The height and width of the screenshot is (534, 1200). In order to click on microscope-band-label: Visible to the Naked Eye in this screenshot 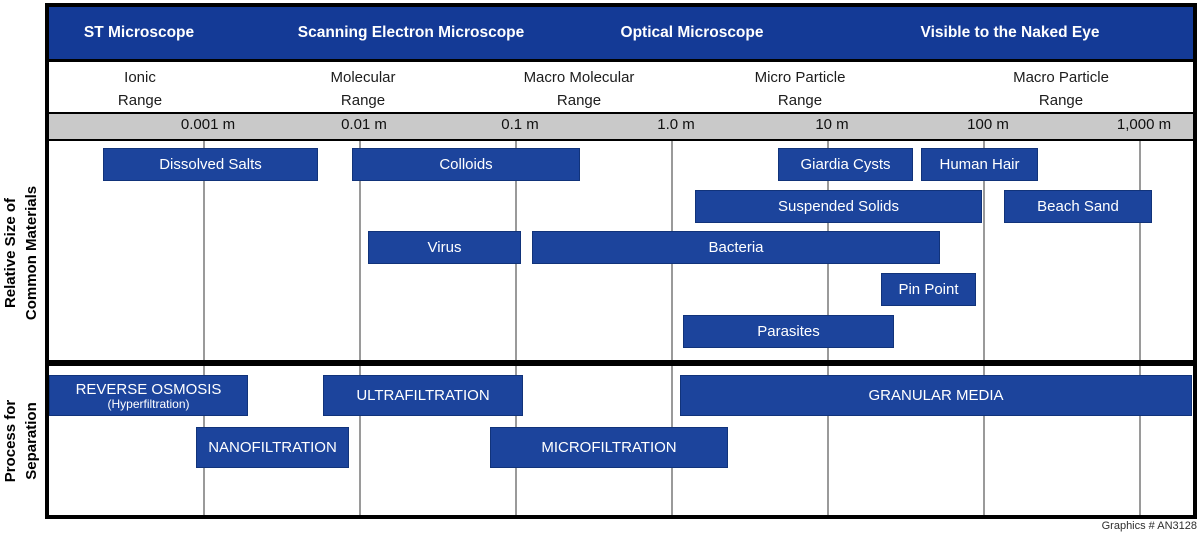, I will do `click(1010, 32)`.